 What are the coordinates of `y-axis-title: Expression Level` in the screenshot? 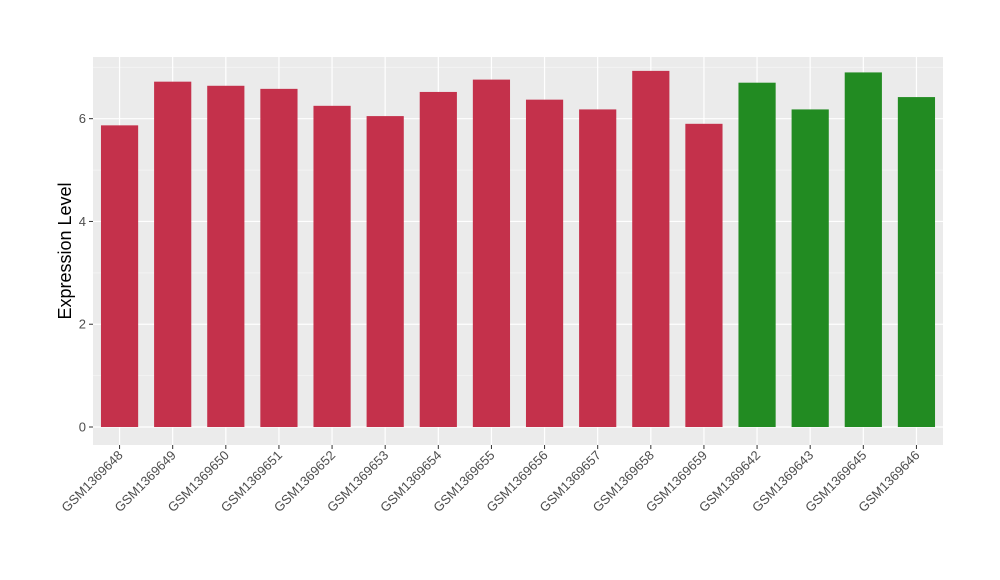 It's located at (65, 250).